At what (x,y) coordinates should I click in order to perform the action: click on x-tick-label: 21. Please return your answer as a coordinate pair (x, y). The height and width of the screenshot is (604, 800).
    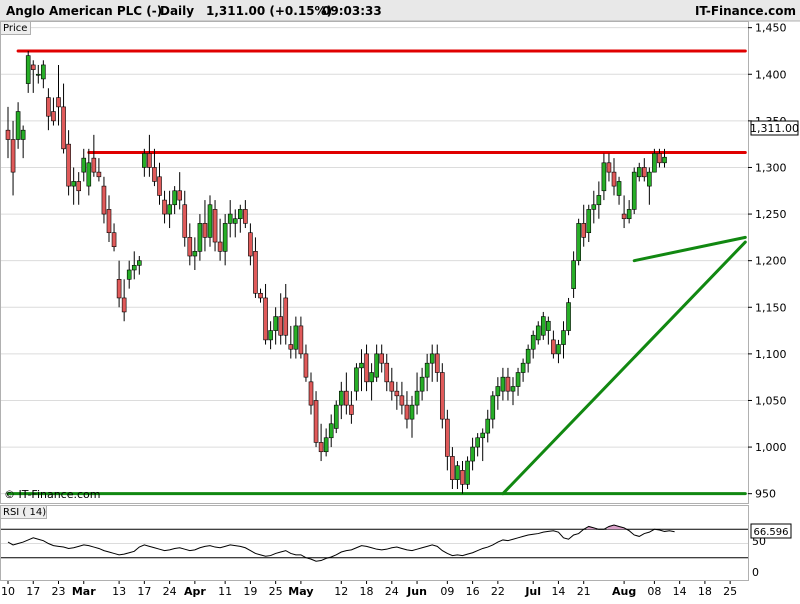
    Looking at the image, I should click on (584, 591).